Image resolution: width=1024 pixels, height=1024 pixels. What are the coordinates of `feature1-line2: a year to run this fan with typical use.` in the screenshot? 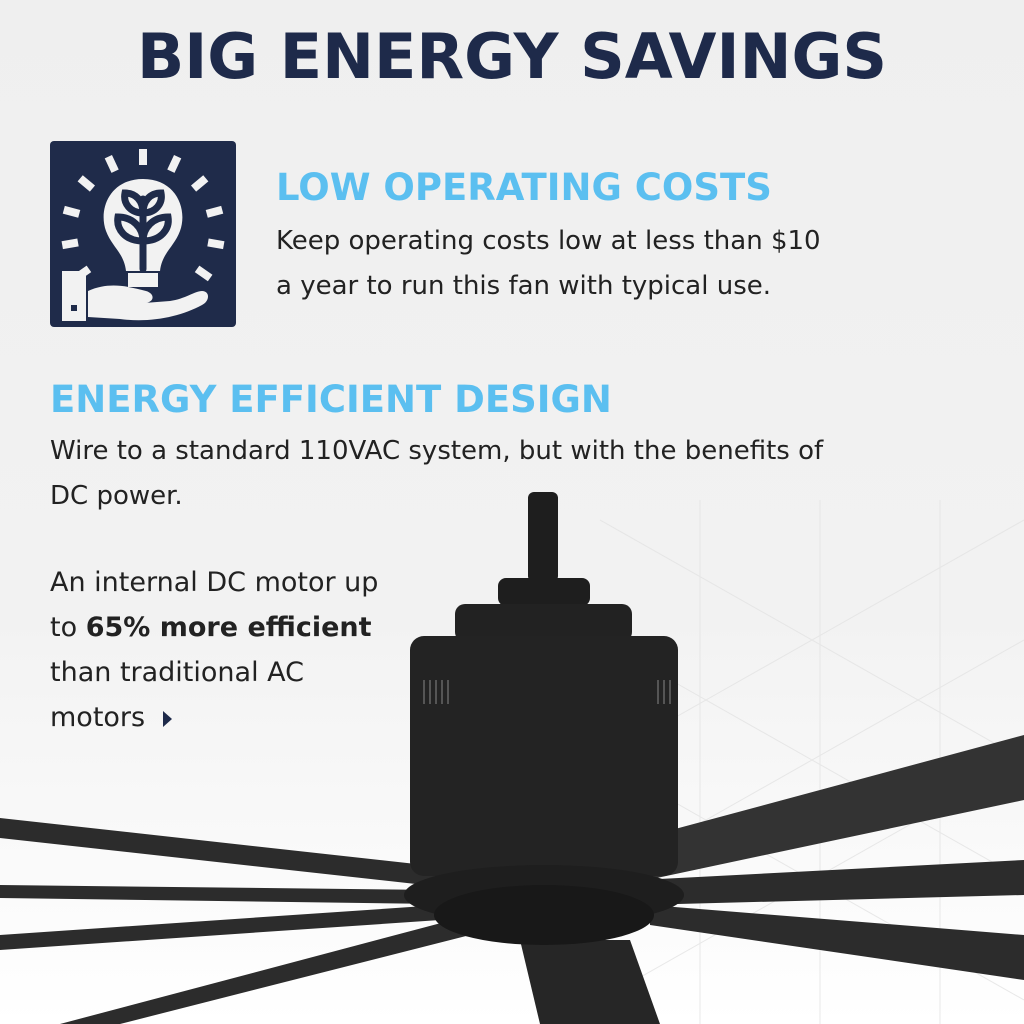 It's located at (524, 286).